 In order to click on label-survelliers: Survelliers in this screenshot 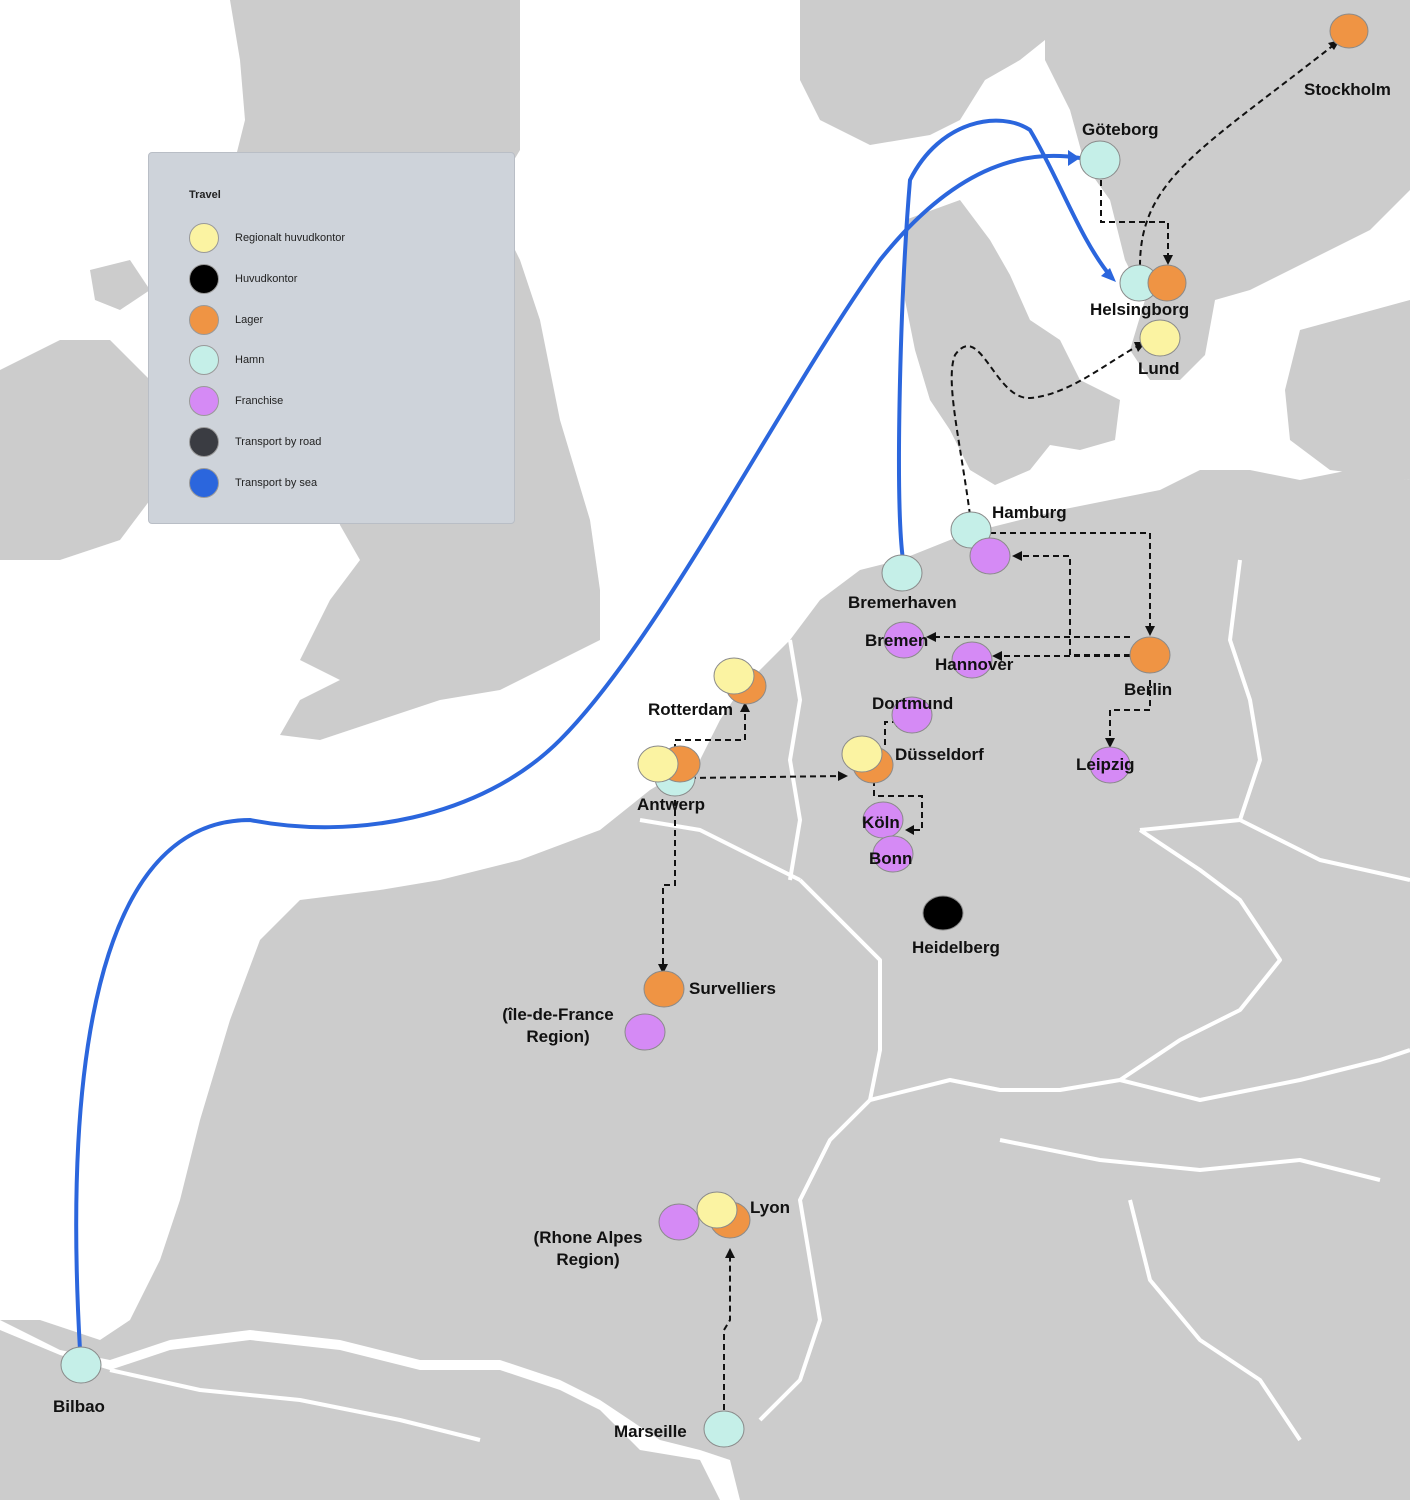, I will do `click(732, 988)`.